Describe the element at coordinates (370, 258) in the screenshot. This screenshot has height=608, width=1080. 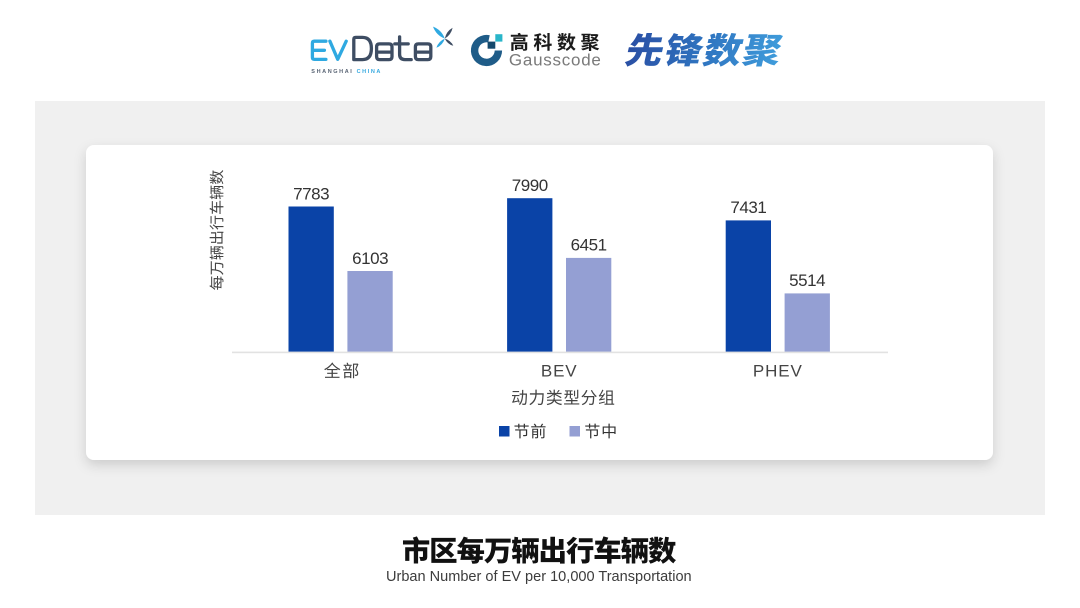
I see `svg-text: 6103` at that location.